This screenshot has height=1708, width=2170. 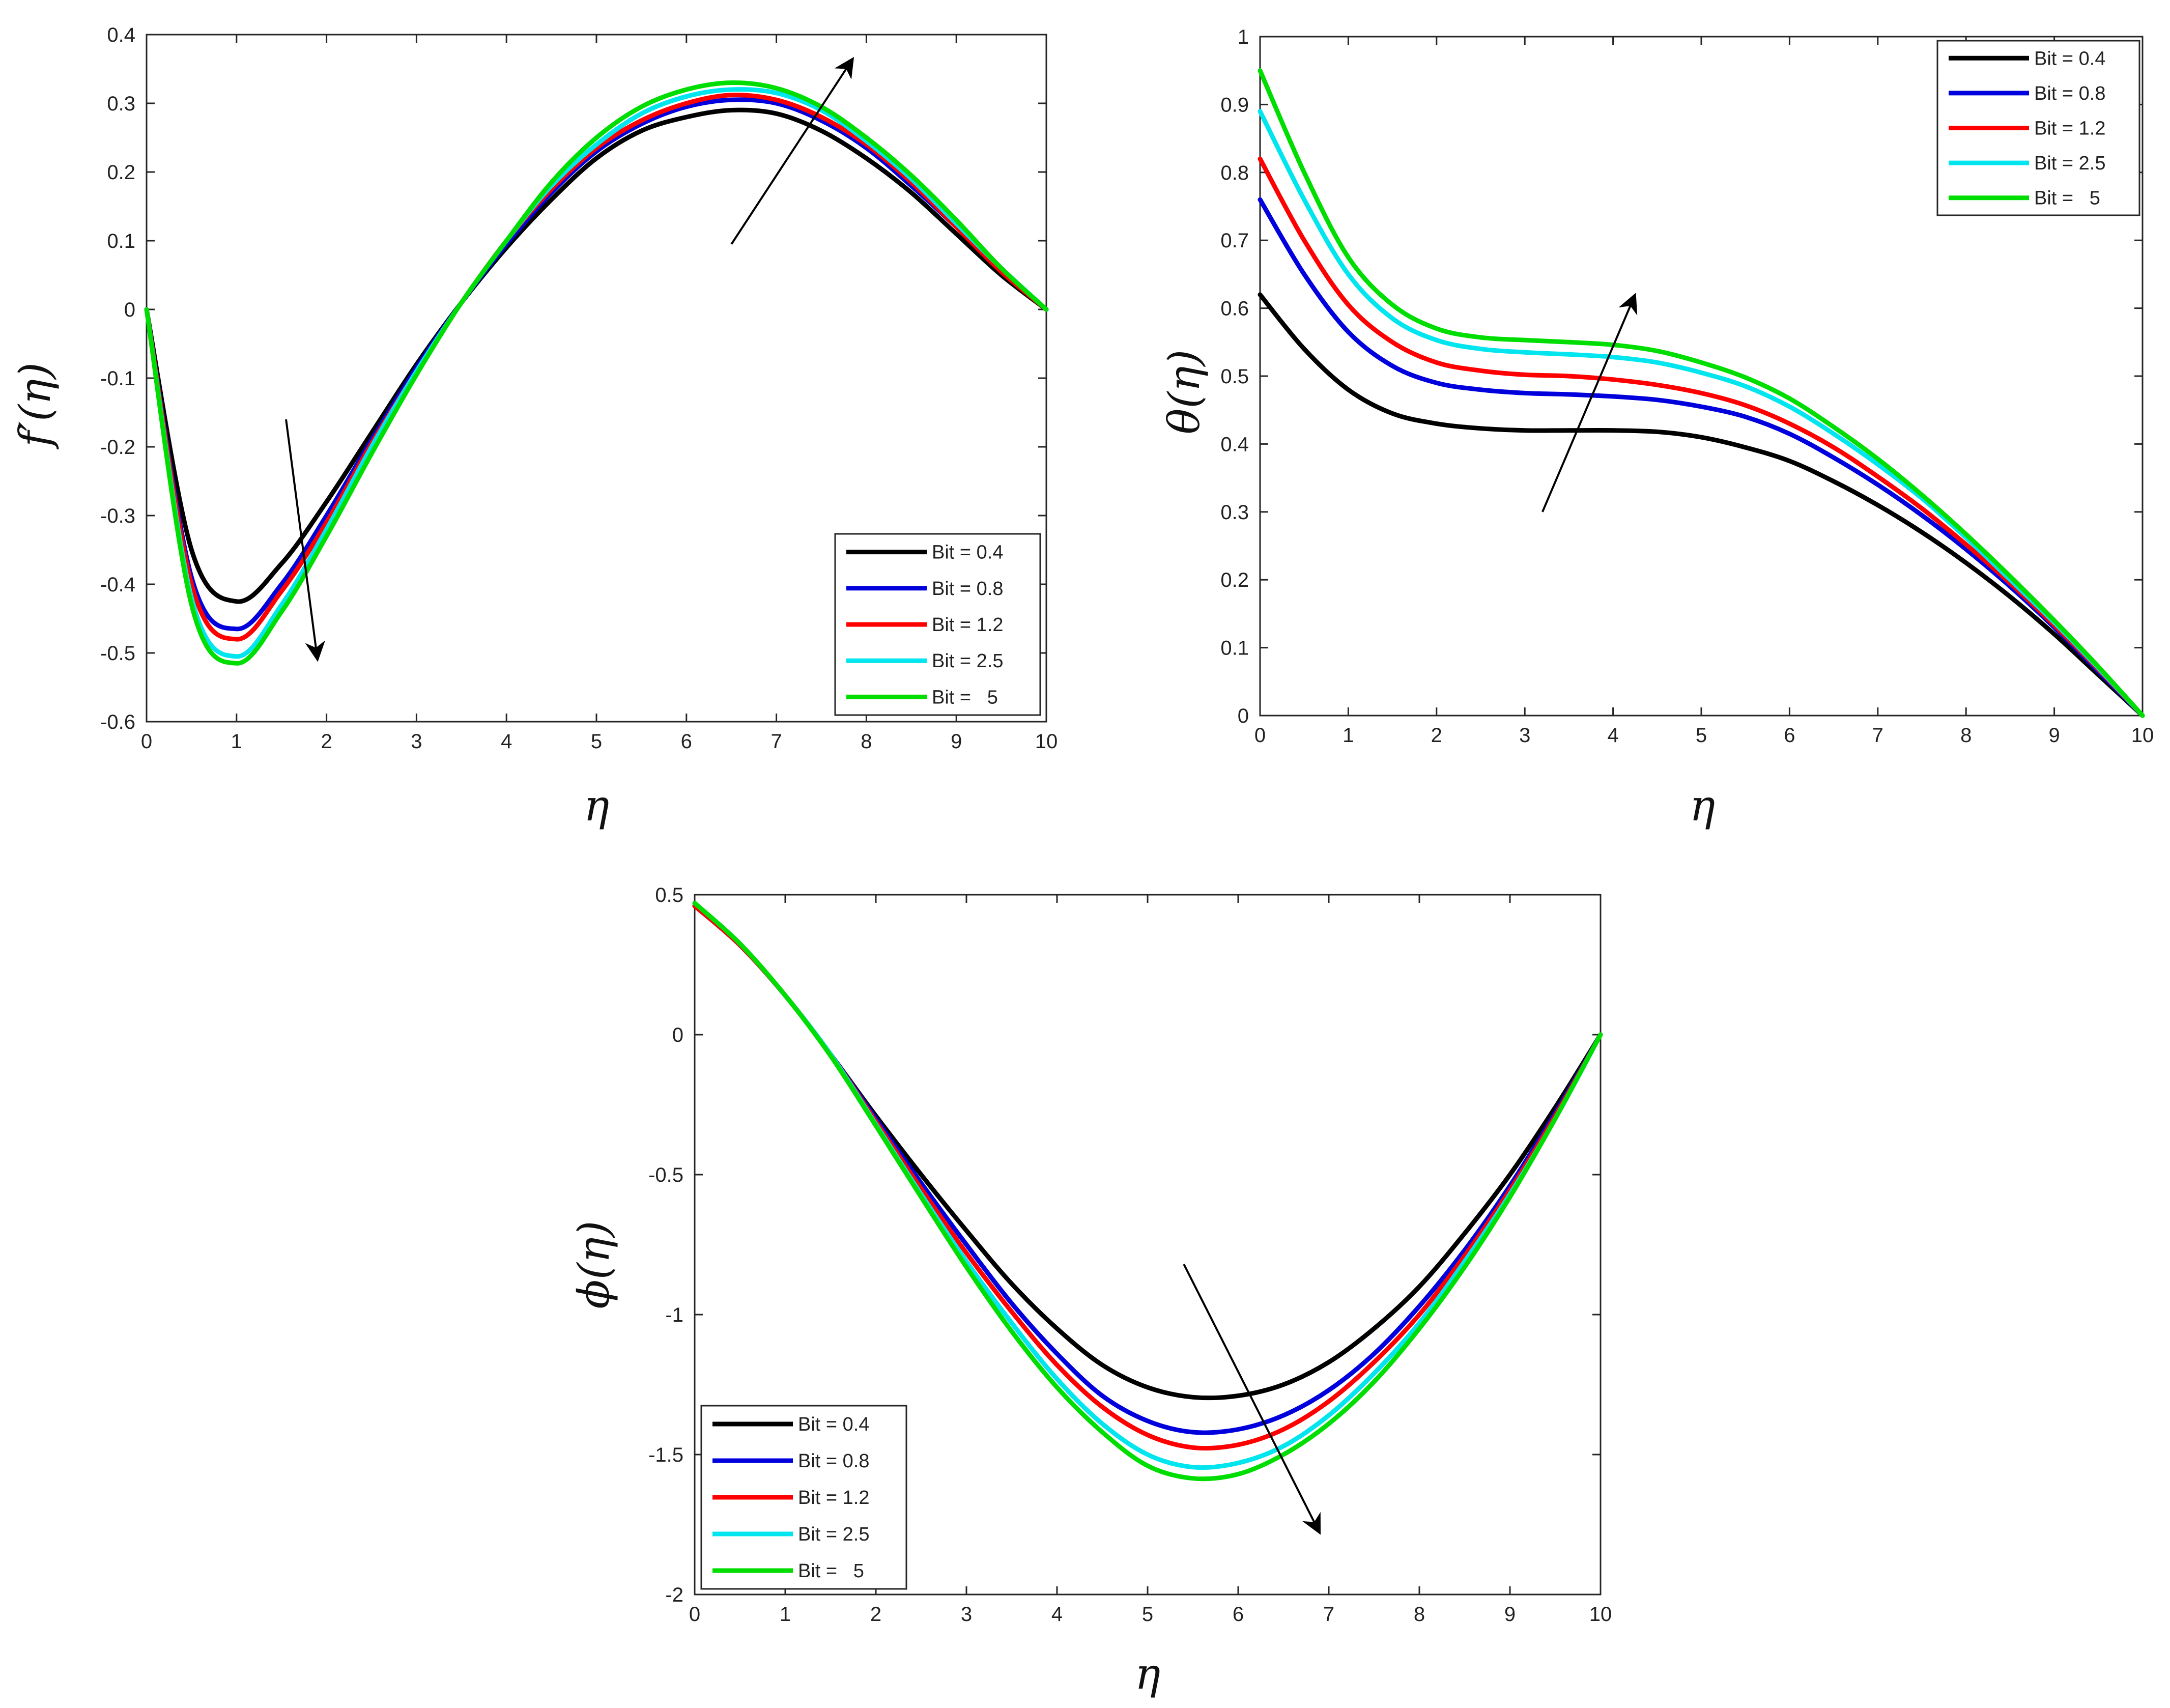 What do you see at coordinates (35, 406) in the screenshot?
I see `y-axis-label: f′(η)` at bounding box center [35, 406].